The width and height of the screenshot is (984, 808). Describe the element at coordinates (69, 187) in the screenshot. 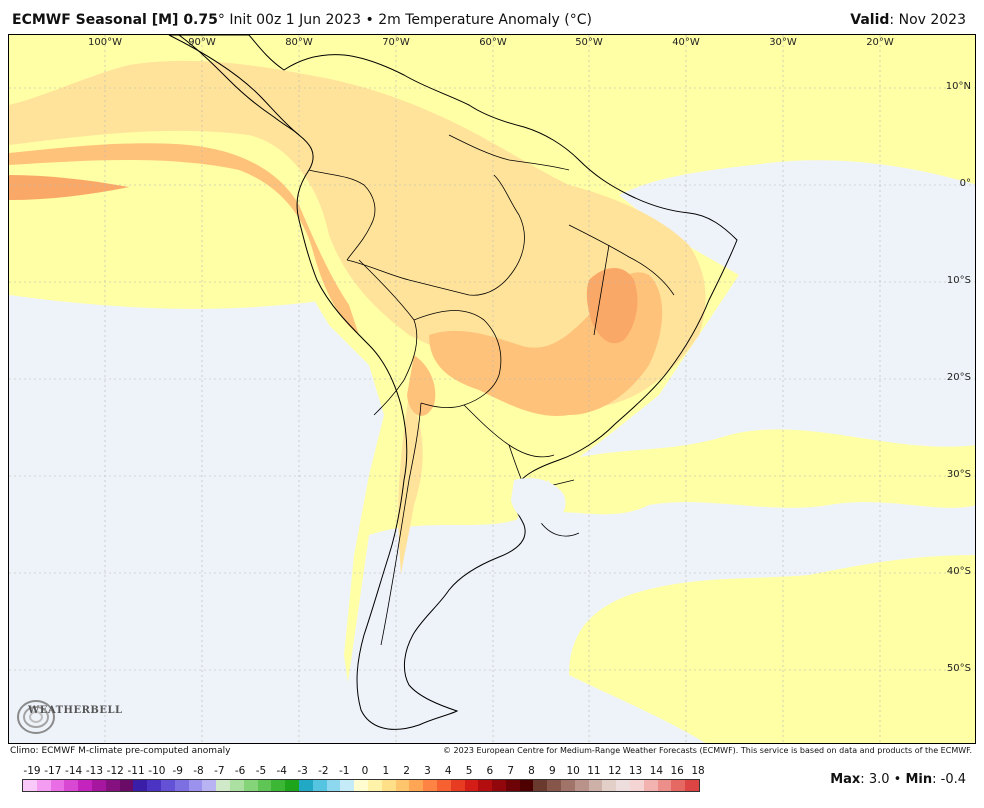

I see `anomaly-zone-3-4-pacific` at that location.